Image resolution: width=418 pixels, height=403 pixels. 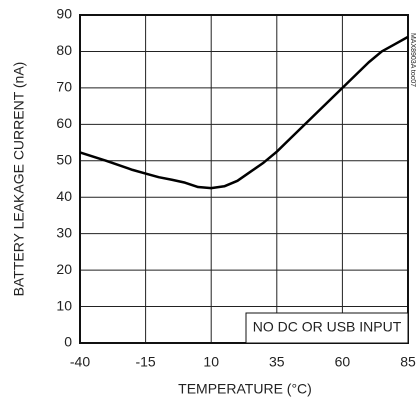 I want to click on x-tick-label: -15, so click(x=145, y=362).